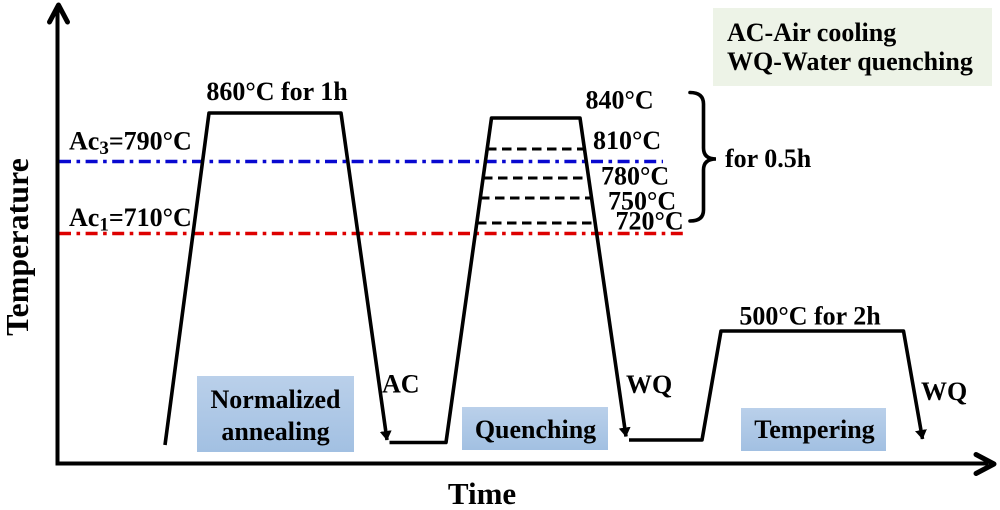 The height and width of the screenshot is (510, 1000). I want to click on svg-text: AC-Air cooling, so click(811, 32).